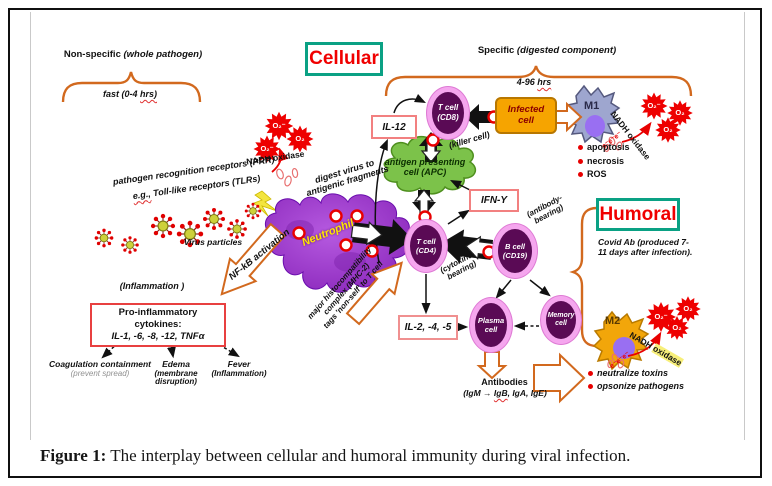  What do you see at coordinates (73, 455) in the screenshot?
I see `caption-label: Figure 1:` at bounding box center [73, 455].